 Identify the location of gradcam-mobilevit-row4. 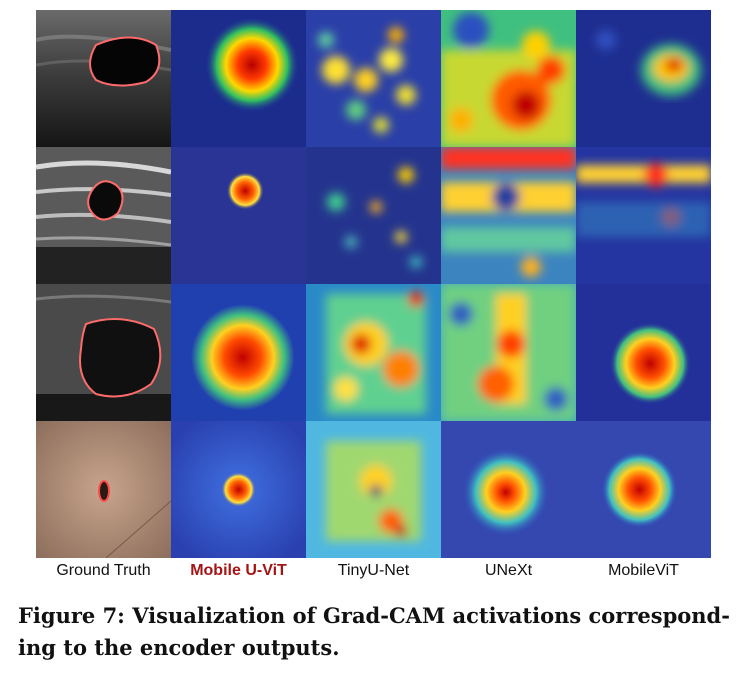
(643, 489).